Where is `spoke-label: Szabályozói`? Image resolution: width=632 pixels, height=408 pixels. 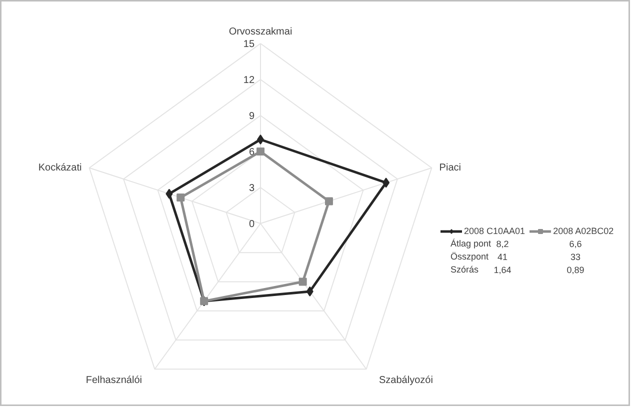 spoke-label: Szabályozói is located at coordinates (406, 380).